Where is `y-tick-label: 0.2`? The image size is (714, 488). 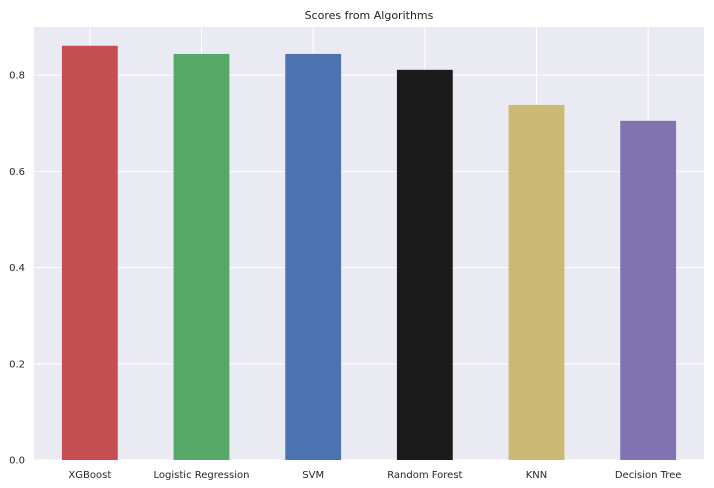 y-tick-label: 0.2 is located at coordinates (17, 364).